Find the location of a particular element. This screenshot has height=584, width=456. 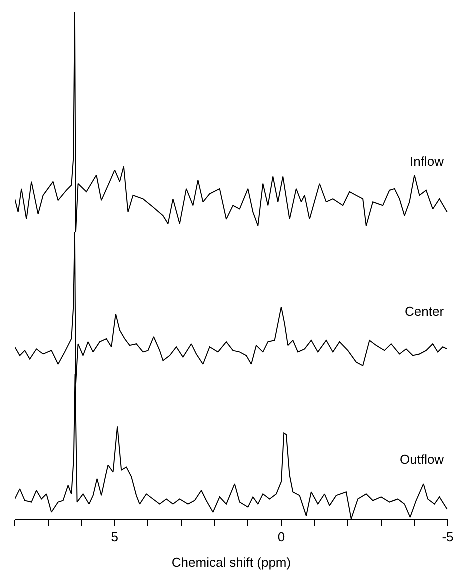

x-axis-title: Chemical shift (ppm) is located at coordinates (232, 562).